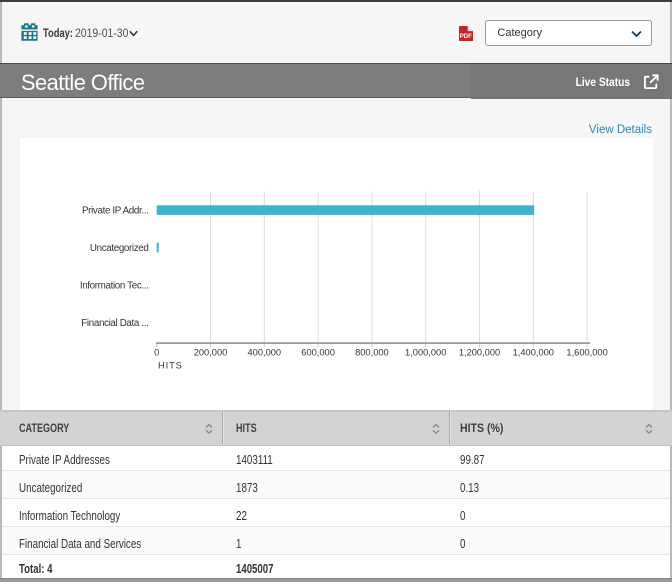  I want to click on svg-text: 600,000, so click(318, 352).